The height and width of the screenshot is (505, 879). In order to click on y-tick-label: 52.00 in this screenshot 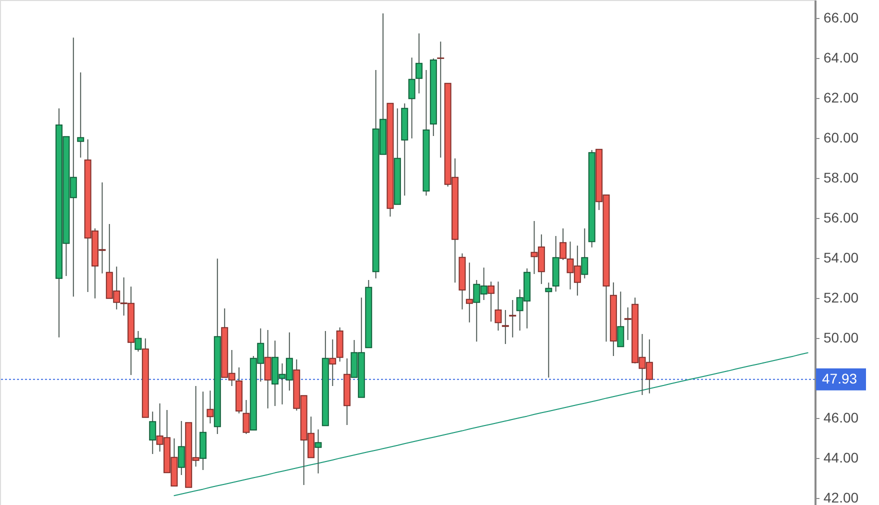, I will do `click(841, 298)`.